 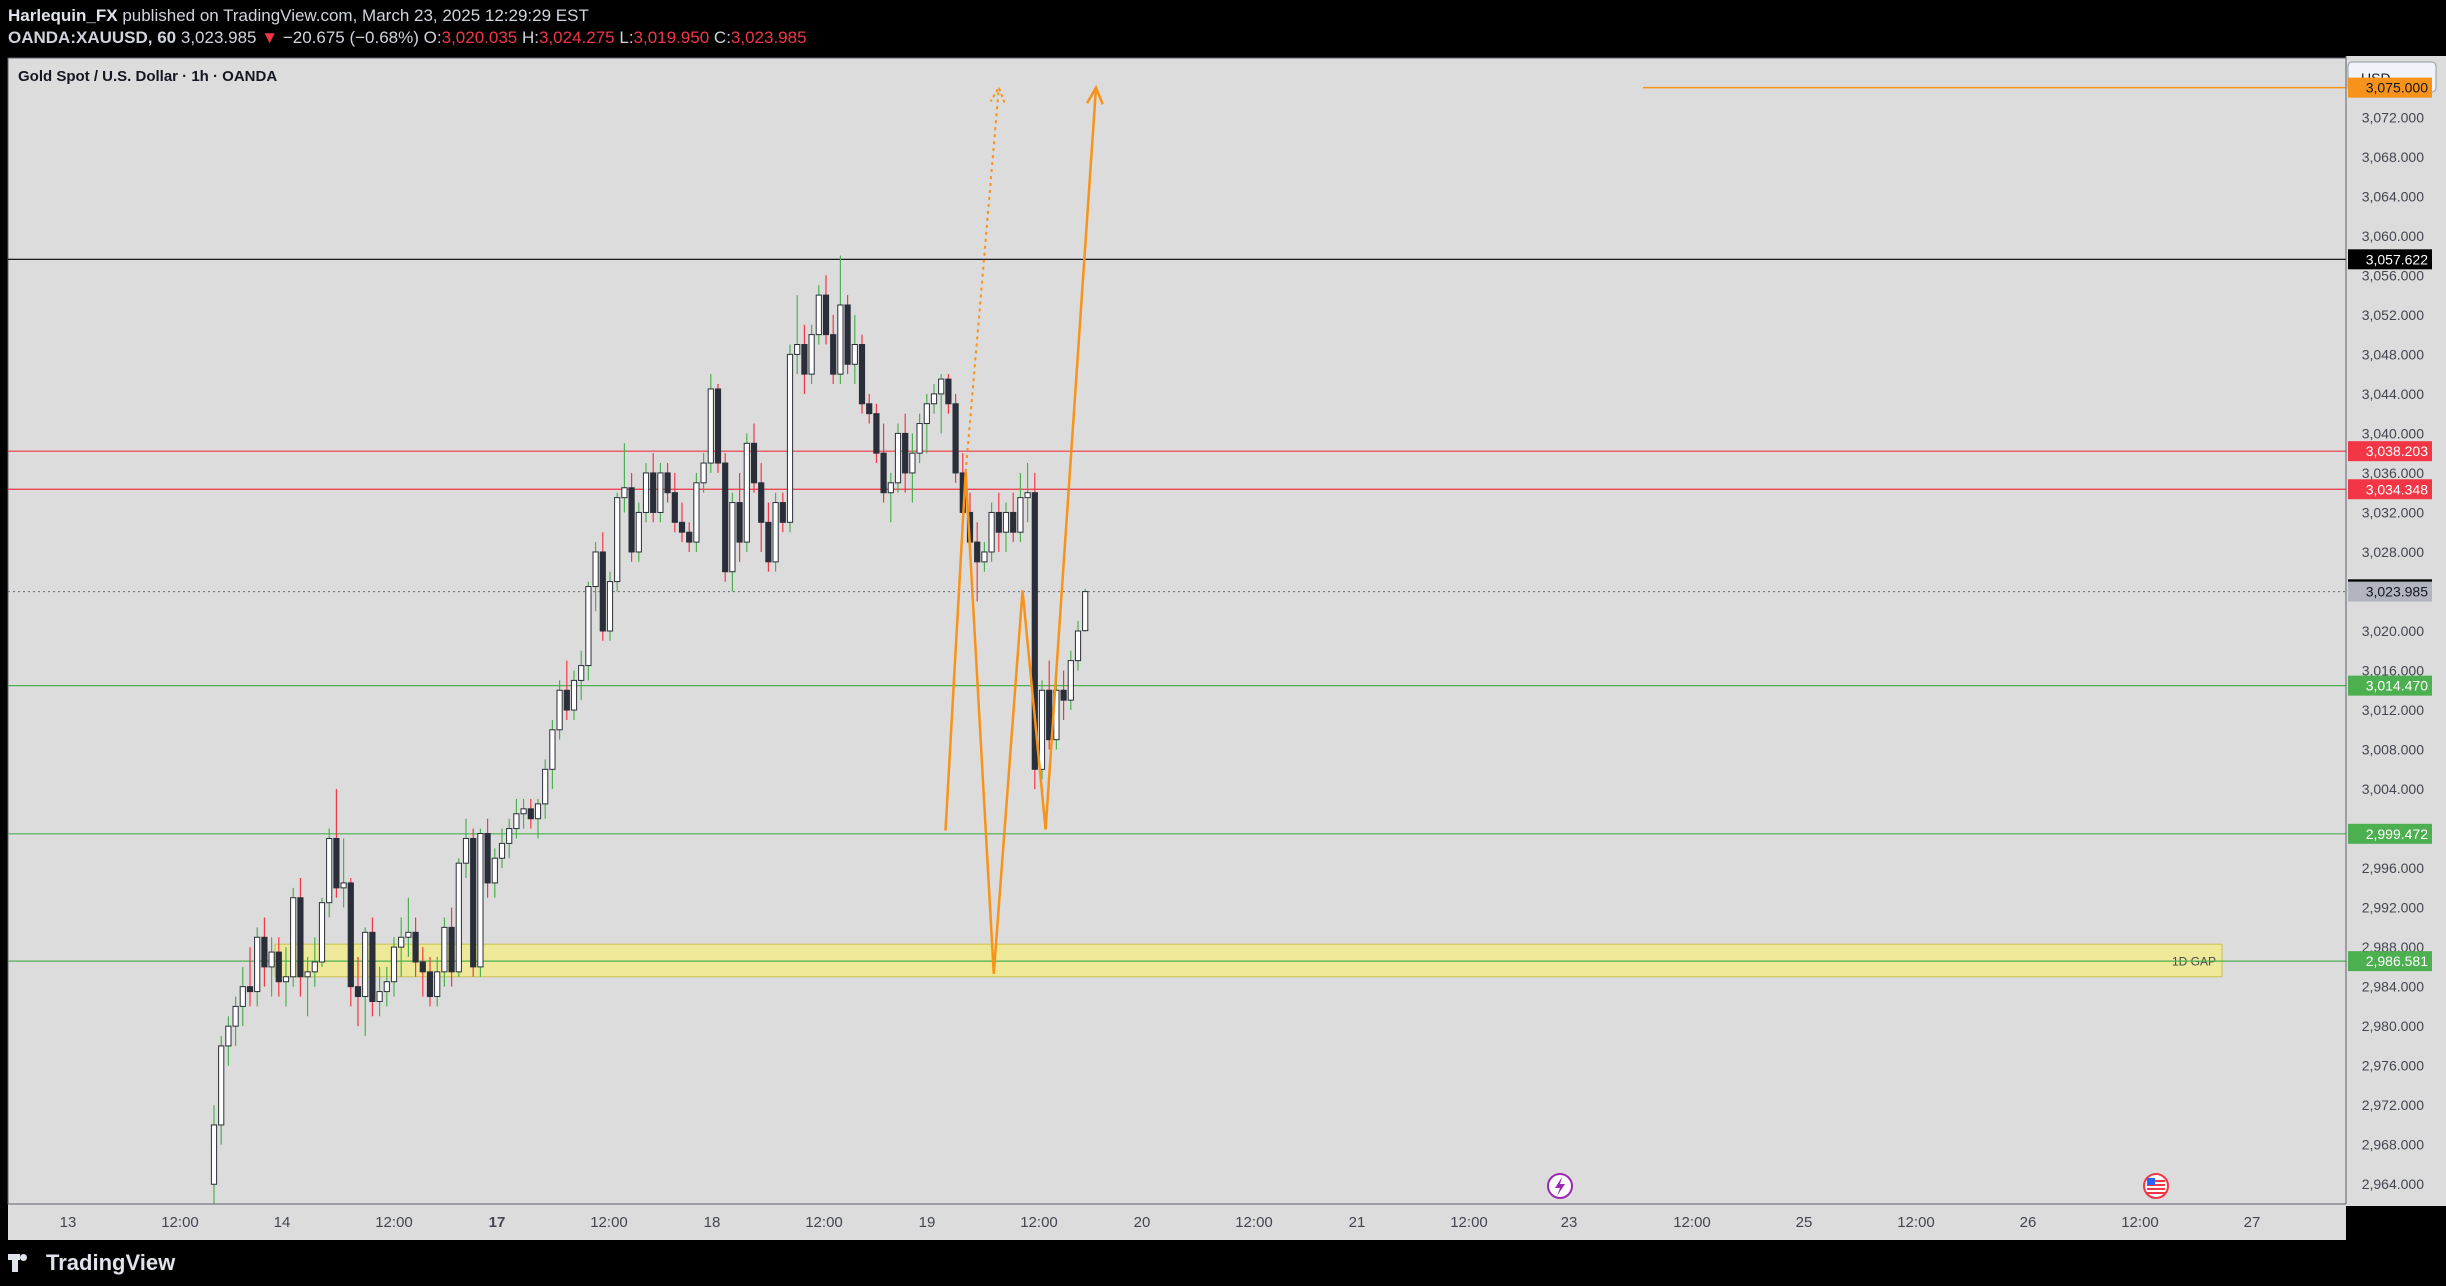 What do you see at coordinates (2390, 451) in the screenshot?
I see `level-badge: 3,038.203` at bounding box center [2390, 451].